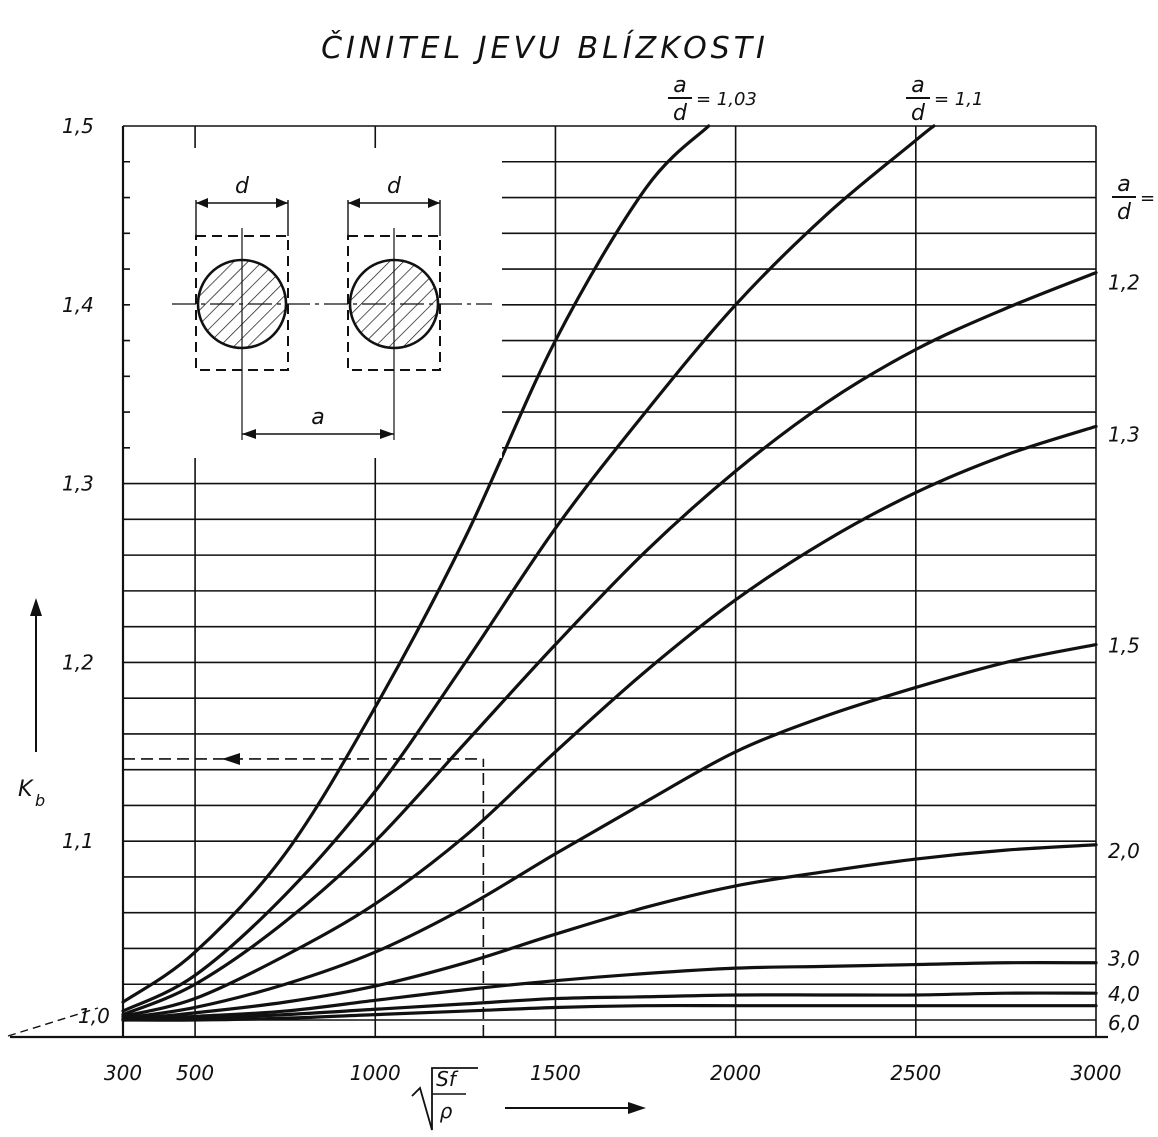 Image resolution: width=1158 pixels, height=1137 pixels. What do you see at coordinates (78, 305) in the screenshot?
I see `y-tick-label: 1,4` at bounding box center [78, 305].